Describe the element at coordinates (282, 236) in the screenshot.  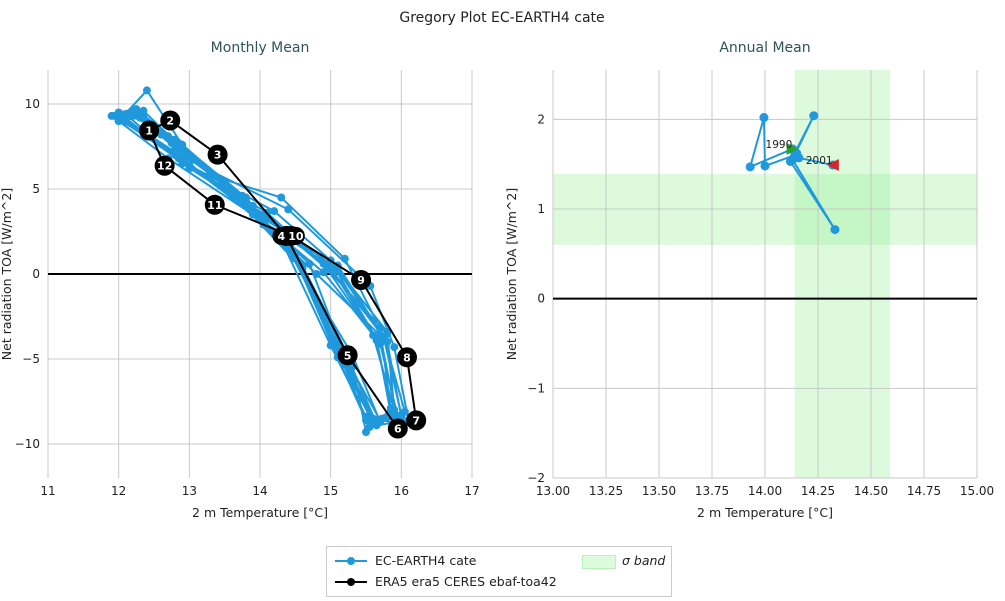
I see `obs-month-label: 4` at that location.